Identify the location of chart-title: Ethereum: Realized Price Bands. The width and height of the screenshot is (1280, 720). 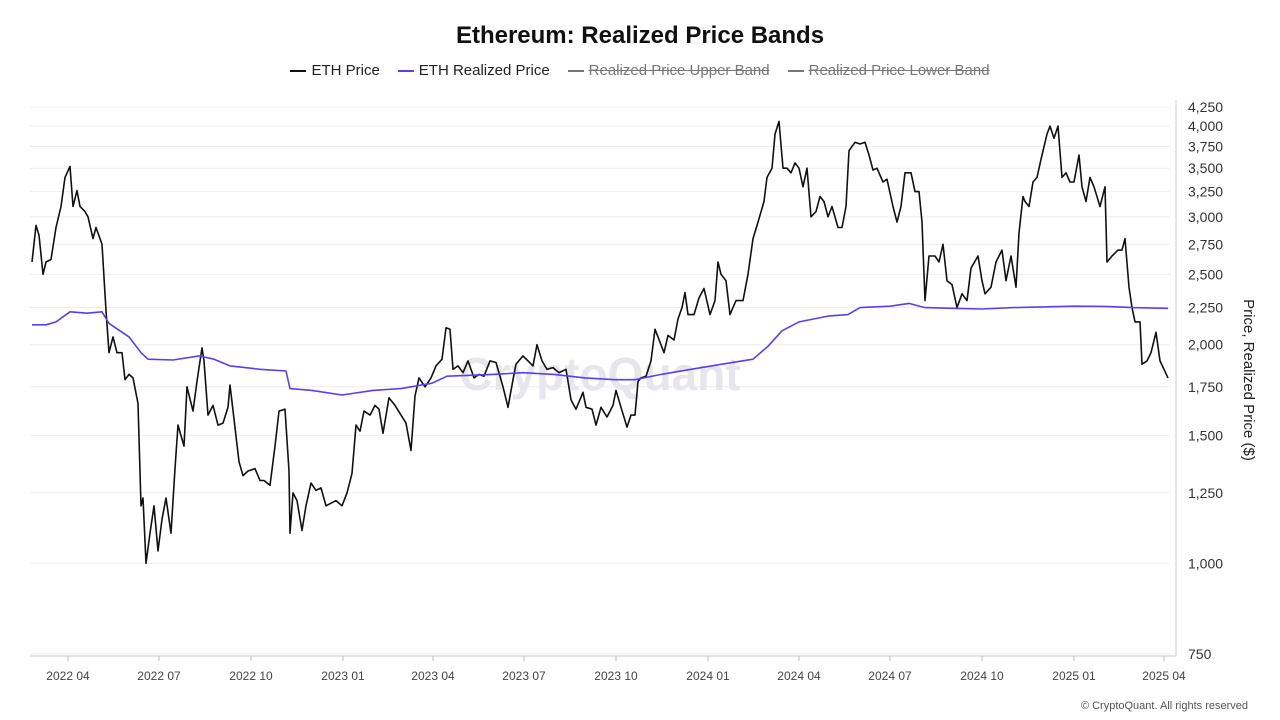
(640, 35).